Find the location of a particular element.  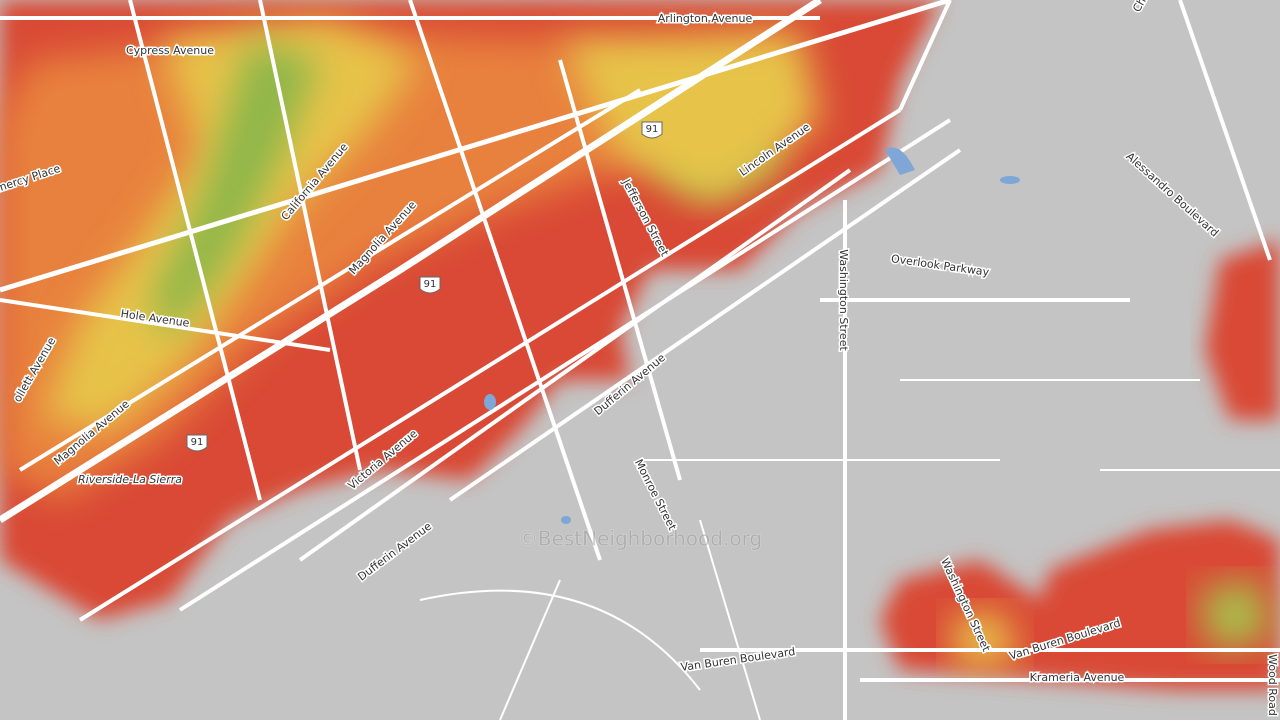

street-label: Arlington Avenue is located at coordinates (705, 18).